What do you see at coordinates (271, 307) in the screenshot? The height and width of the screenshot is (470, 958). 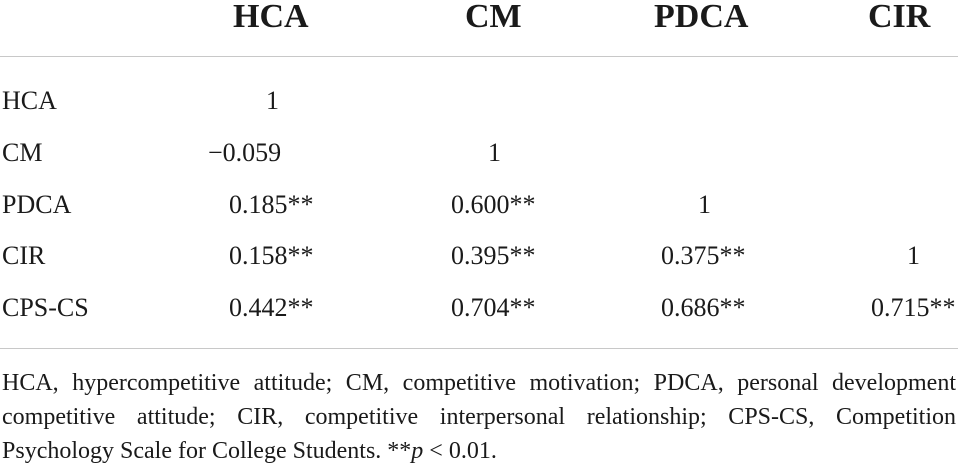 I see `cell-cpscs-hca: 0.442**` at bounding box center [271, 307].